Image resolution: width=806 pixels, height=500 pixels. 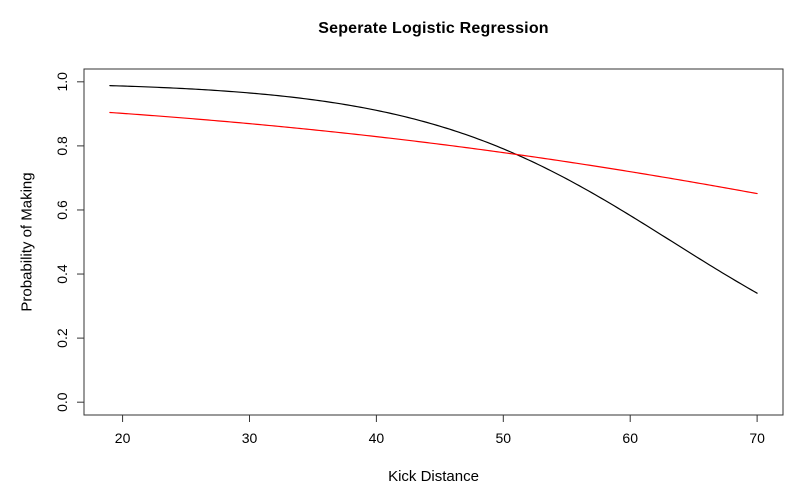 What do you see at coordinates (433, 28) in the screenshot?
I see `chart-title: Seperate Logistic Regression` at bounding box center [433, 28].